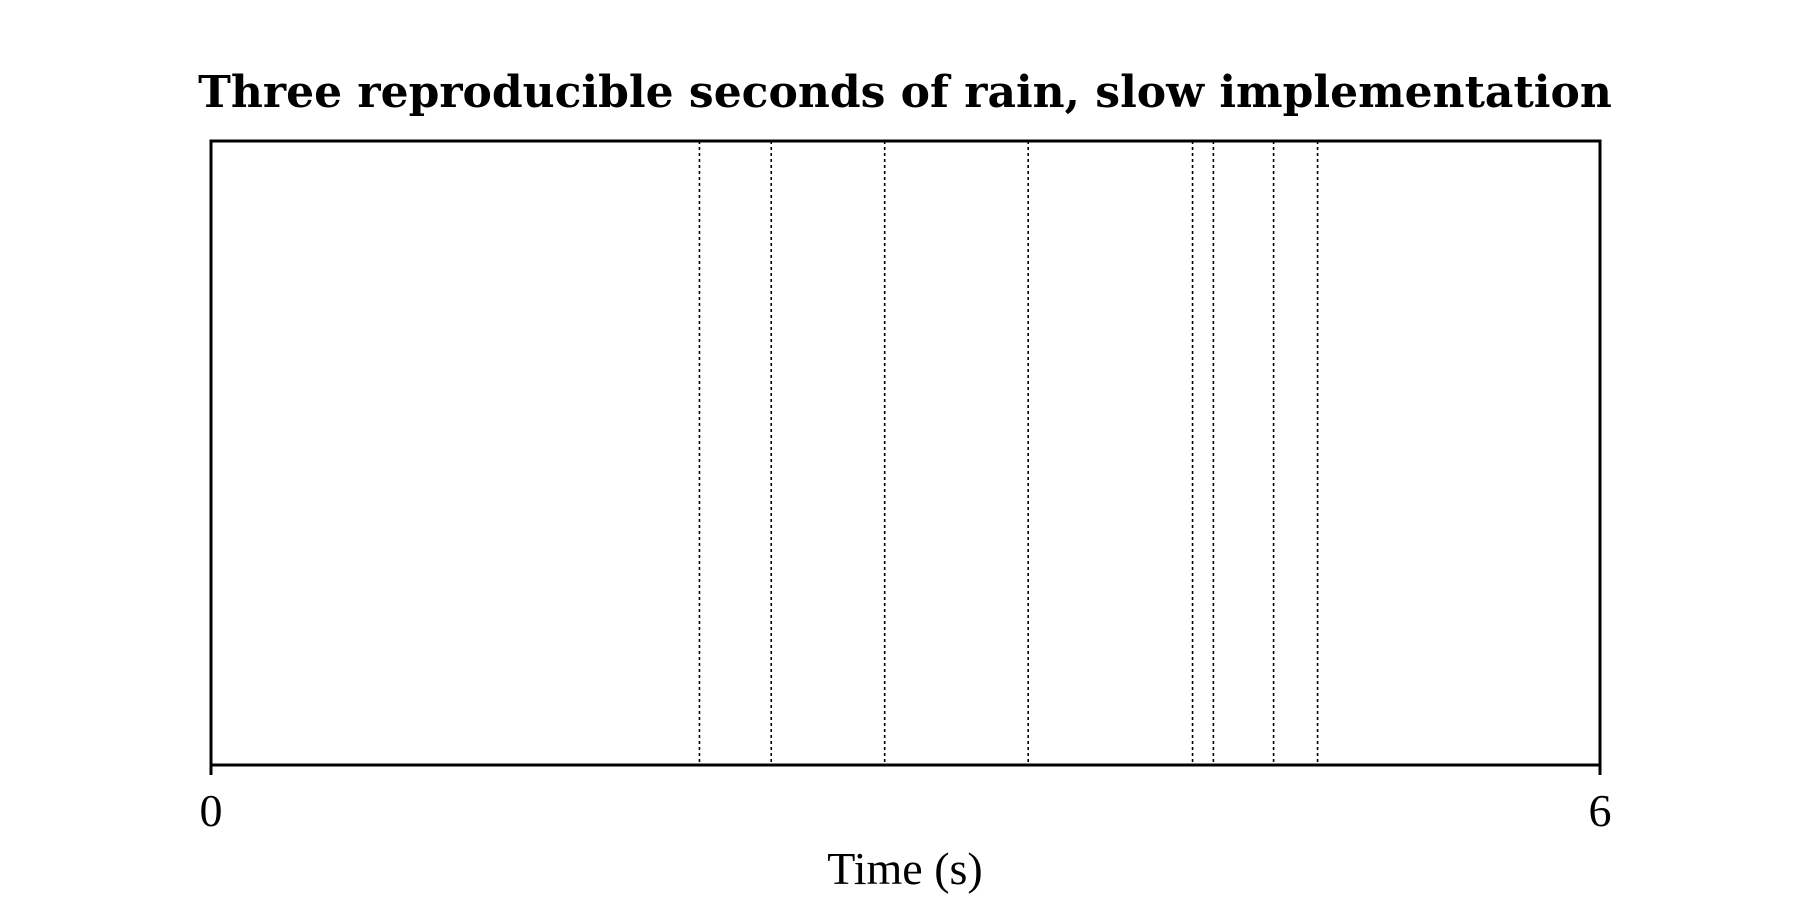 Image resolution: width=1800 pixels, height=900 pixels. Describe the element at coordinates (211, 810) in the screenshot. I see `x-tick-label: 0` at that location.